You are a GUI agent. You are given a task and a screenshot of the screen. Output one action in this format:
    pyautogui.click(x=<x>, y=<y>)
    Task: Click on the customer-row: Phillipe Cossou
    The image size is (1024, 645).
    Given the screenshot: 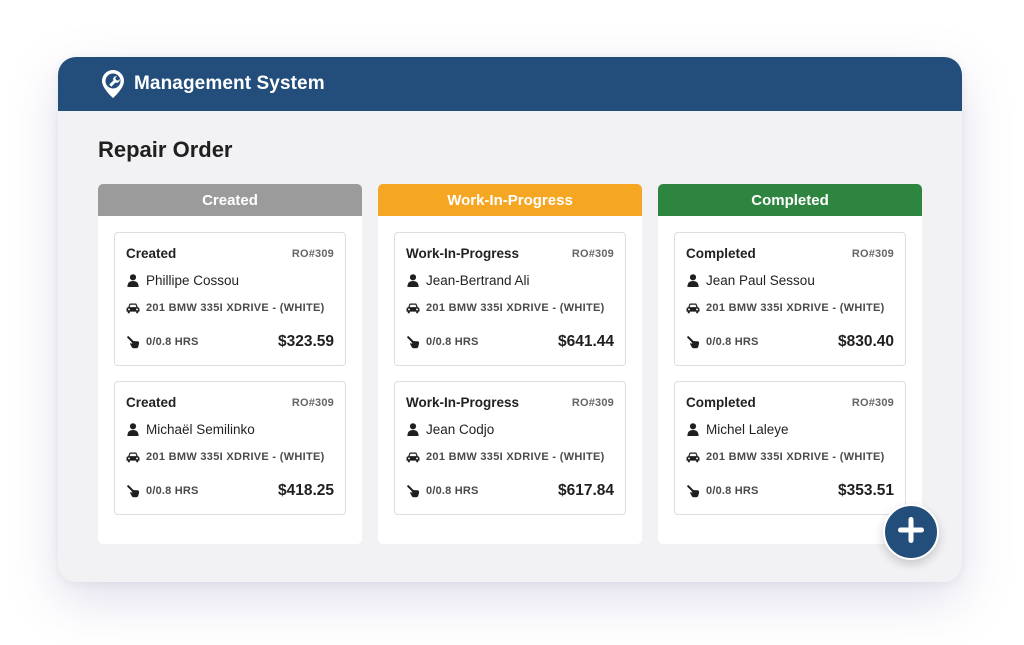 What is the action you would take?
    pyautogui.click(x=182, y=280)
    